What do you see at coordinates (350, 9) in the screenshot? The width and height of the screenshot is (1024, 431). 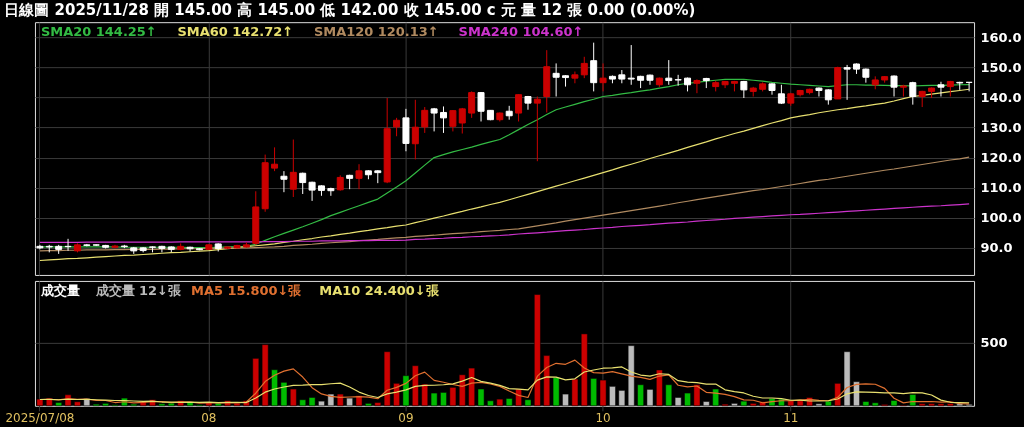 I see `chart-title: 日線圖 2025/11/28 開 145.00 高 145.00 低 142.00 收 145.00 c 元 量 12 張 0.00 (0.00%)` at bounding box center [350, 9].